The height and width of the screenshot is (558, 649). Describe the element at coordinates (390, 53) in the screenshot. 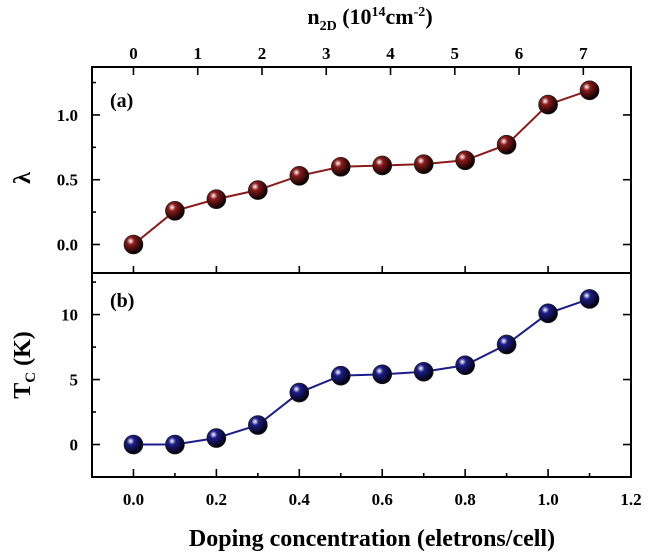

I see `top-tick-label: 4` at that location.